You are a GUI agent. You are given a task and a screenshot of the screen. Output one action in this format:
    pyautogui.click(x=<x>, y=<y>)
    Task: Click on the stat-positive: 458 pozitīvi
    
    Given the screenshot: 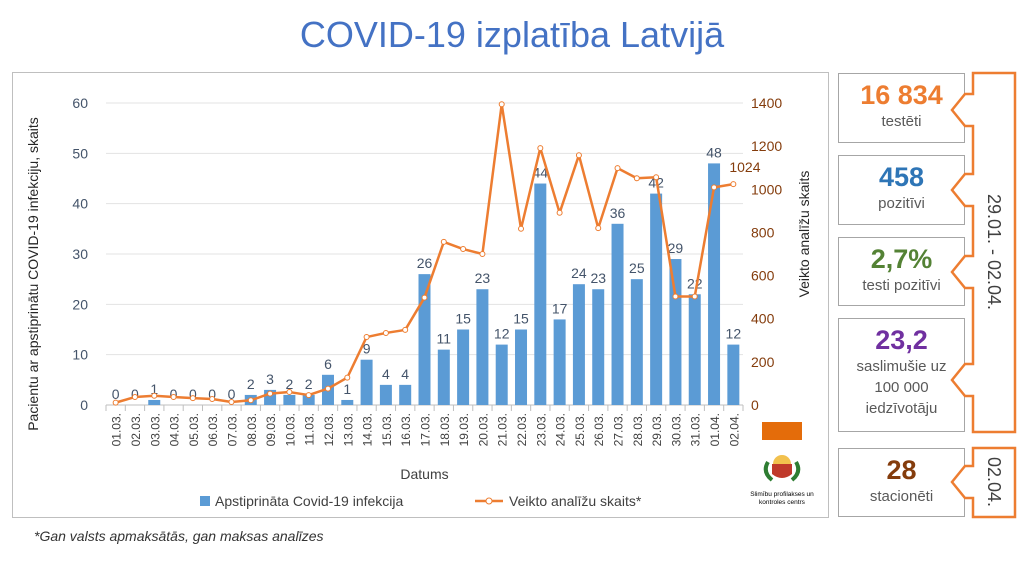 What is the action you would take?
    pyautogui.click(x=901, y=190)
    